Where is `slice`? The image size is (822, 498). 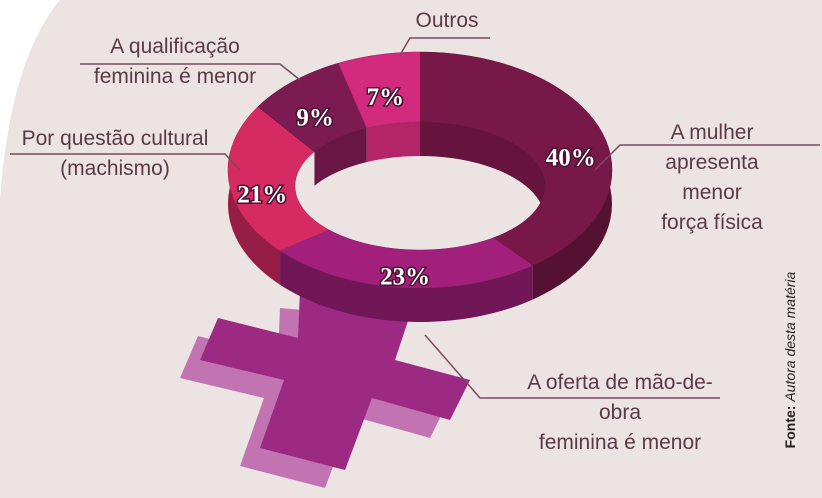 slice is located at coordinates (379, 90).